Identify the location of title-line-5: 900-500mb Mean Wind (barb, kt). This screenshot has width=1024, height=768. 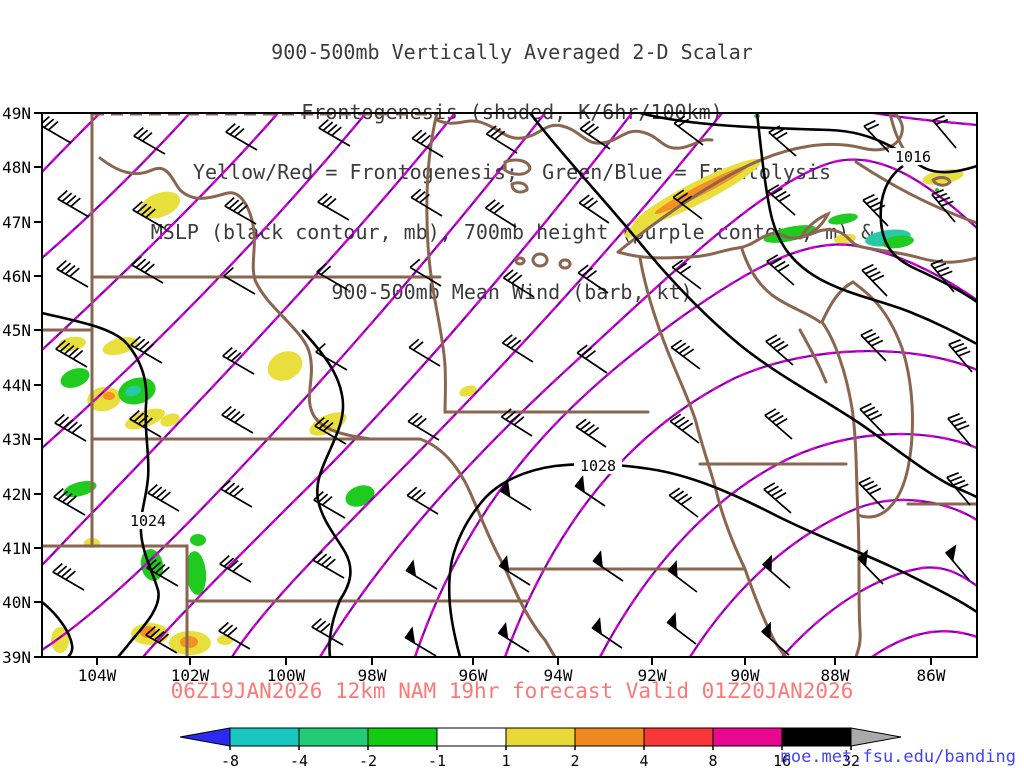
(512, 292).